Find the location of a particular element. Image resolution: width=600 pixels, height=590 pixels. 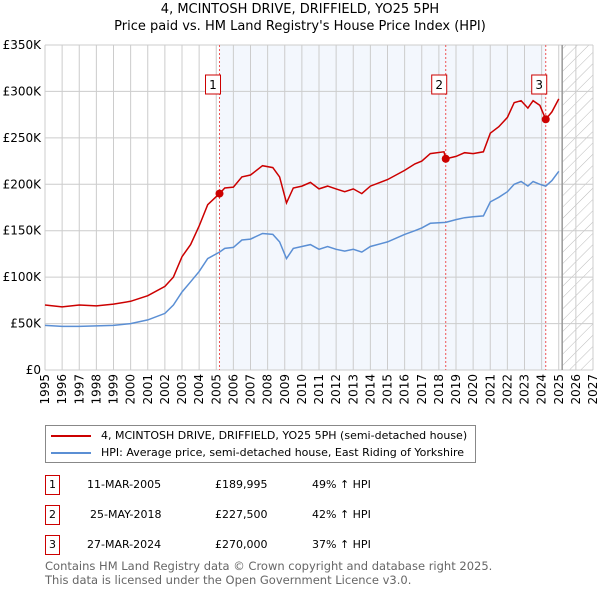

sale-date: 11-MAR-2005 is located at coordinates (124, 484).